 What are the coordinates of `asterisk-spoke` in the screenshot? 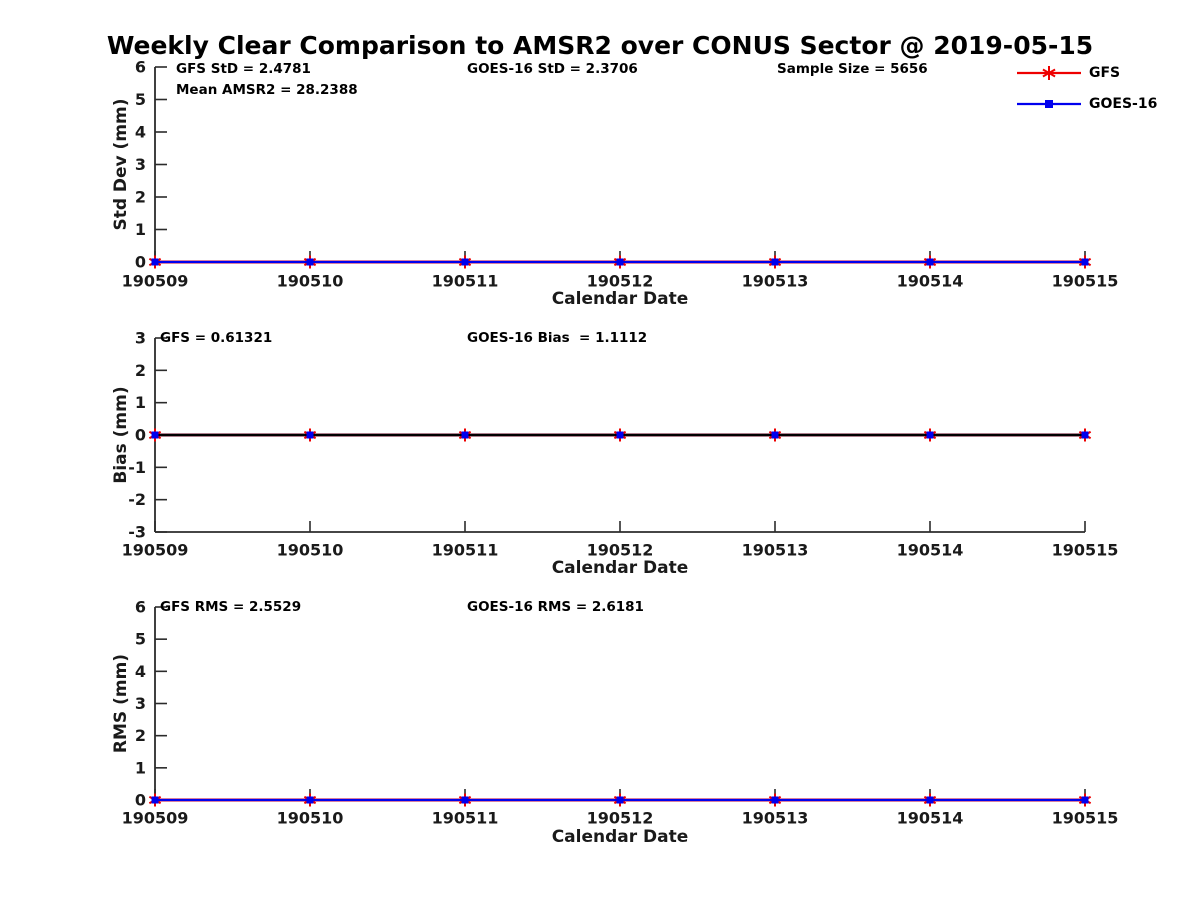 It's located at (1049, 73).